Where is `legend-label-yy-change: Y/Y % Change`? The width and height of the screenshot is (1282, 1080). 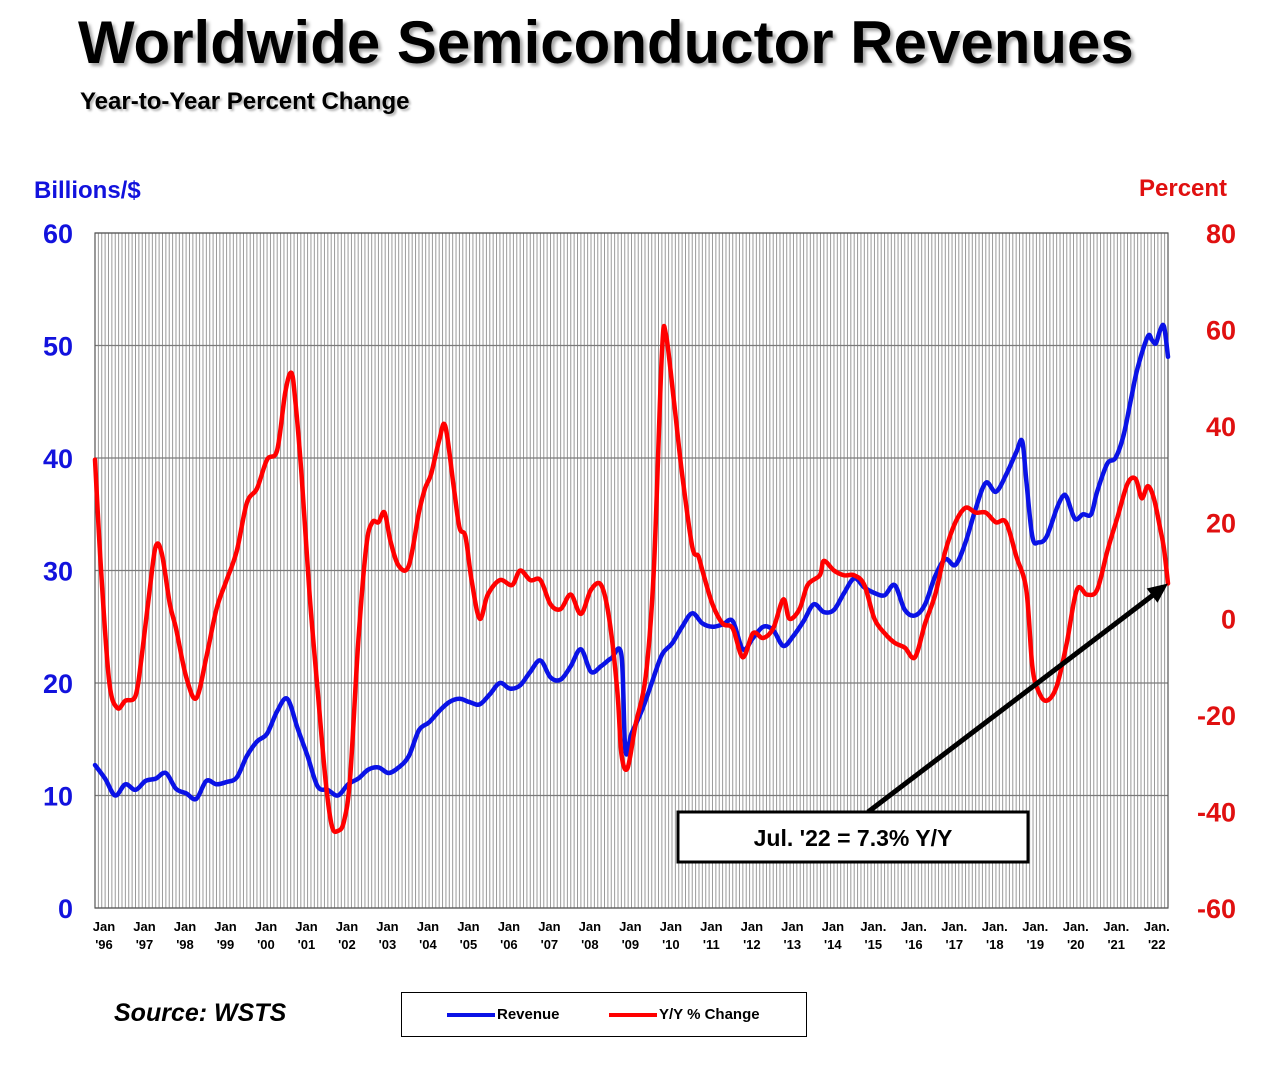 legend-label-yy-change: Y/Y % Change is located at coordinates (709, 1014).